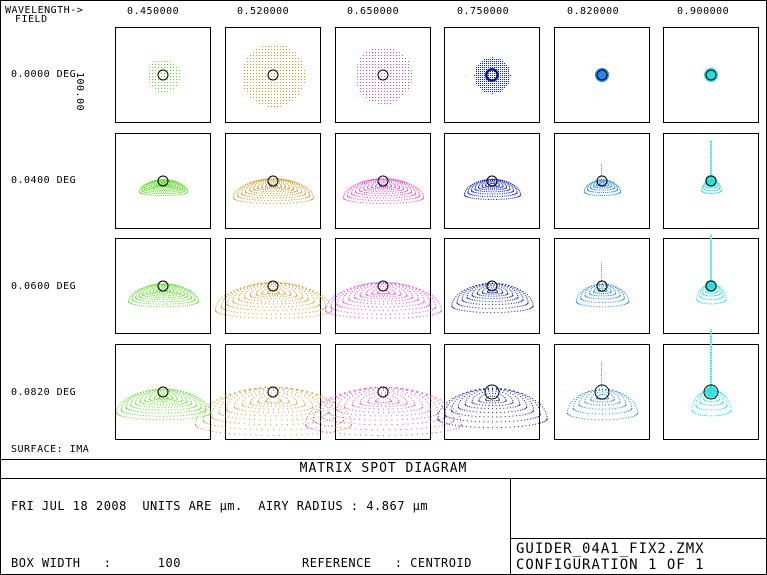  Describe the element at coordinates (79, 92) in the screenshot. I see `scale-bar-label: 100.00` at that location.